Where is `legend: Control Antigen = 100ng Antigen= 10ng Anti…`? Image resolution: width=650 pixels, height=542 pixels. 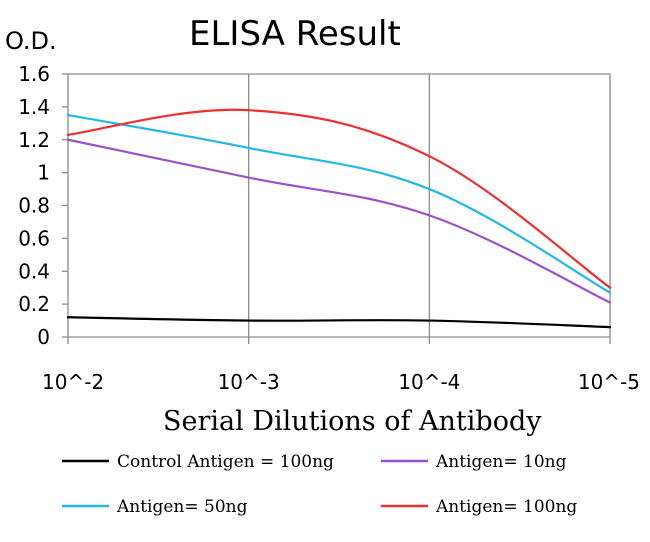 legend: Control Antigen = 100ng Antigen= 10ng Anti… is located at coordinates (319, 484).